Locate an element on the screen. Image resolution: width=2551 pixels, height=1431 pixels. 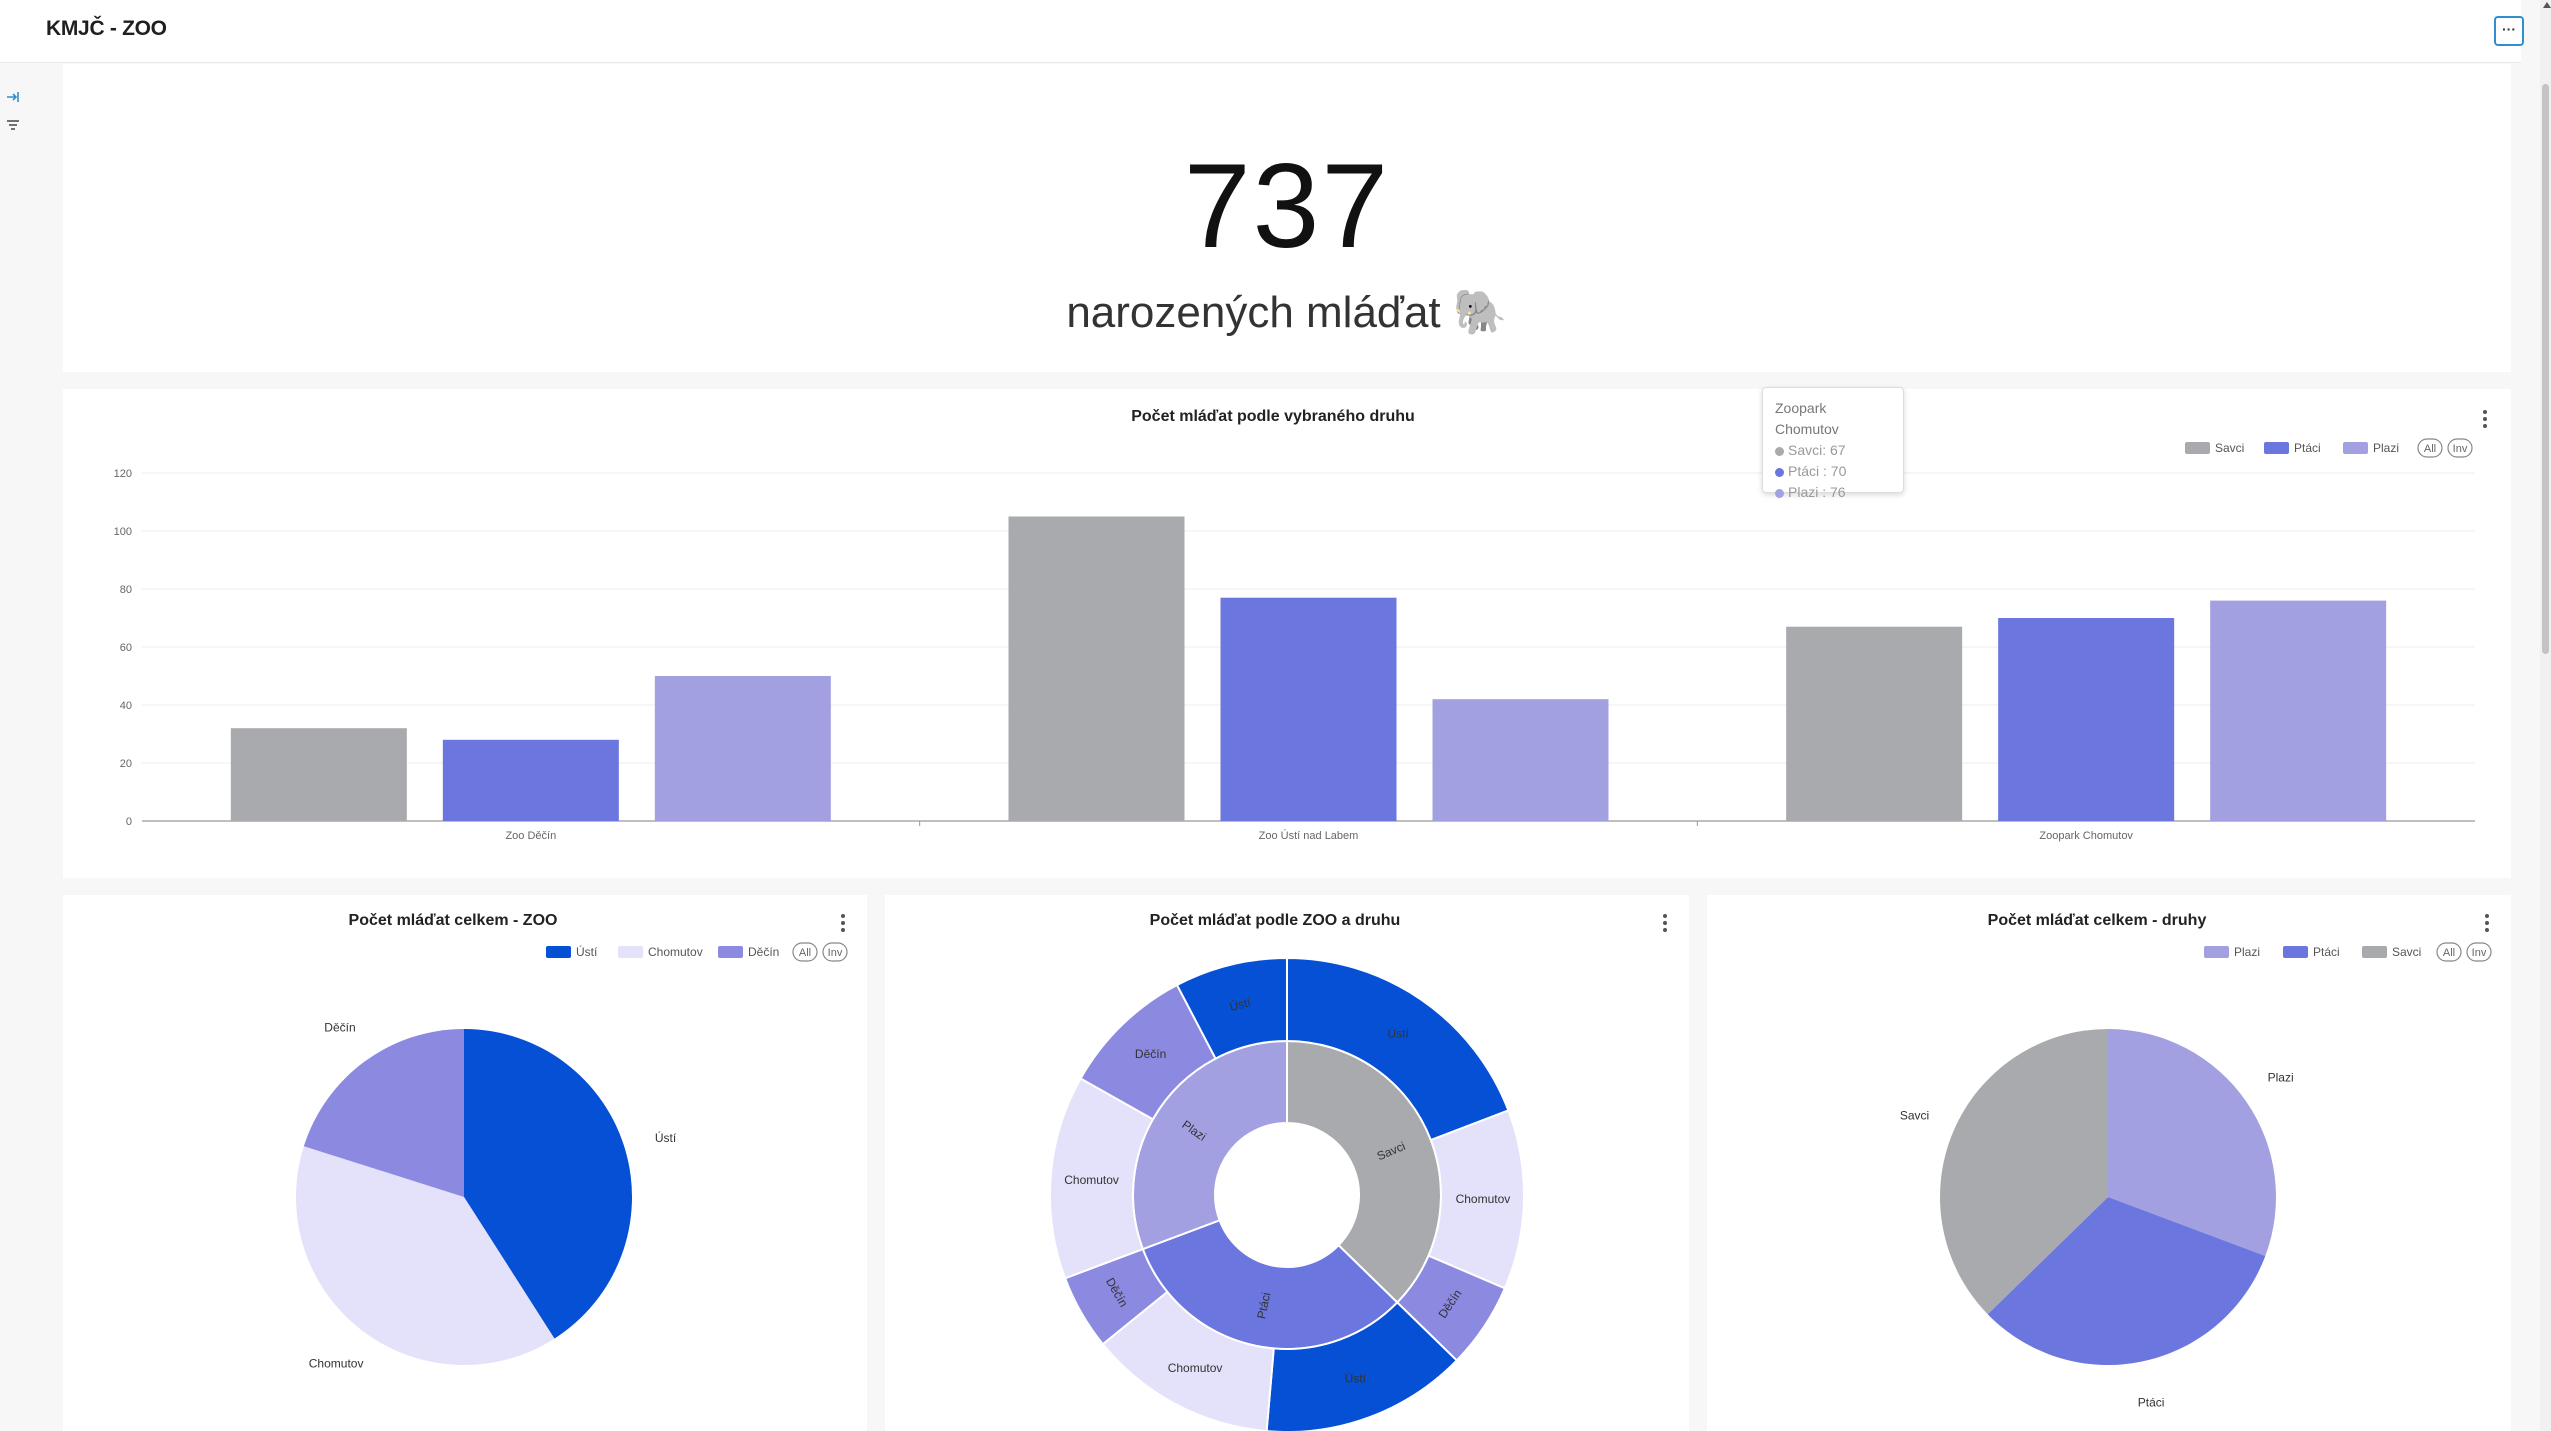
pie-zoo-svg: Ústí Chomutov Děčín Inv All Děčín Chomutov Ústí is located at coordinates (572, 1156).